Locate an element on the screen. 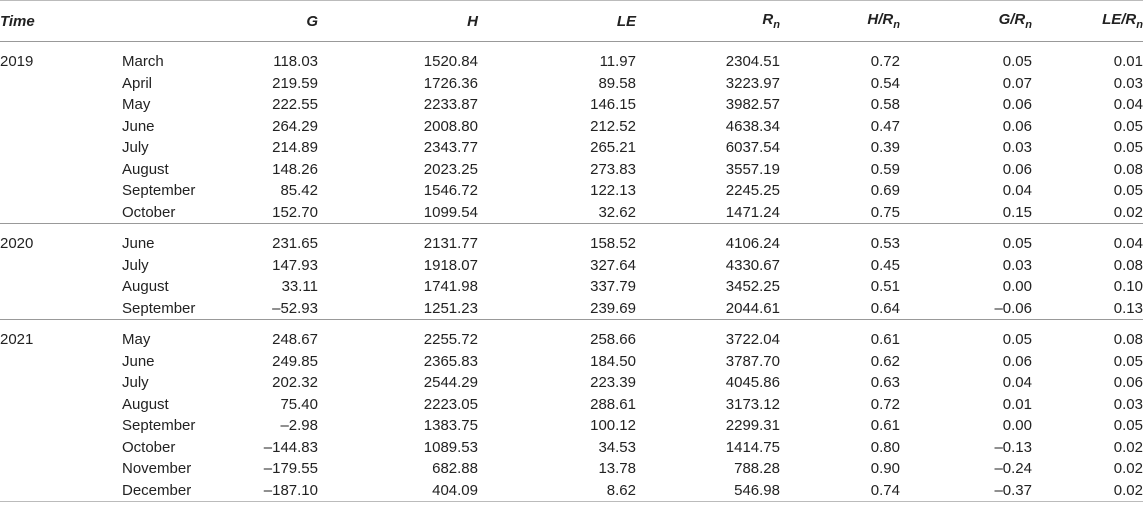  value-cell: 265.21 is located at coordinates (613, 148).